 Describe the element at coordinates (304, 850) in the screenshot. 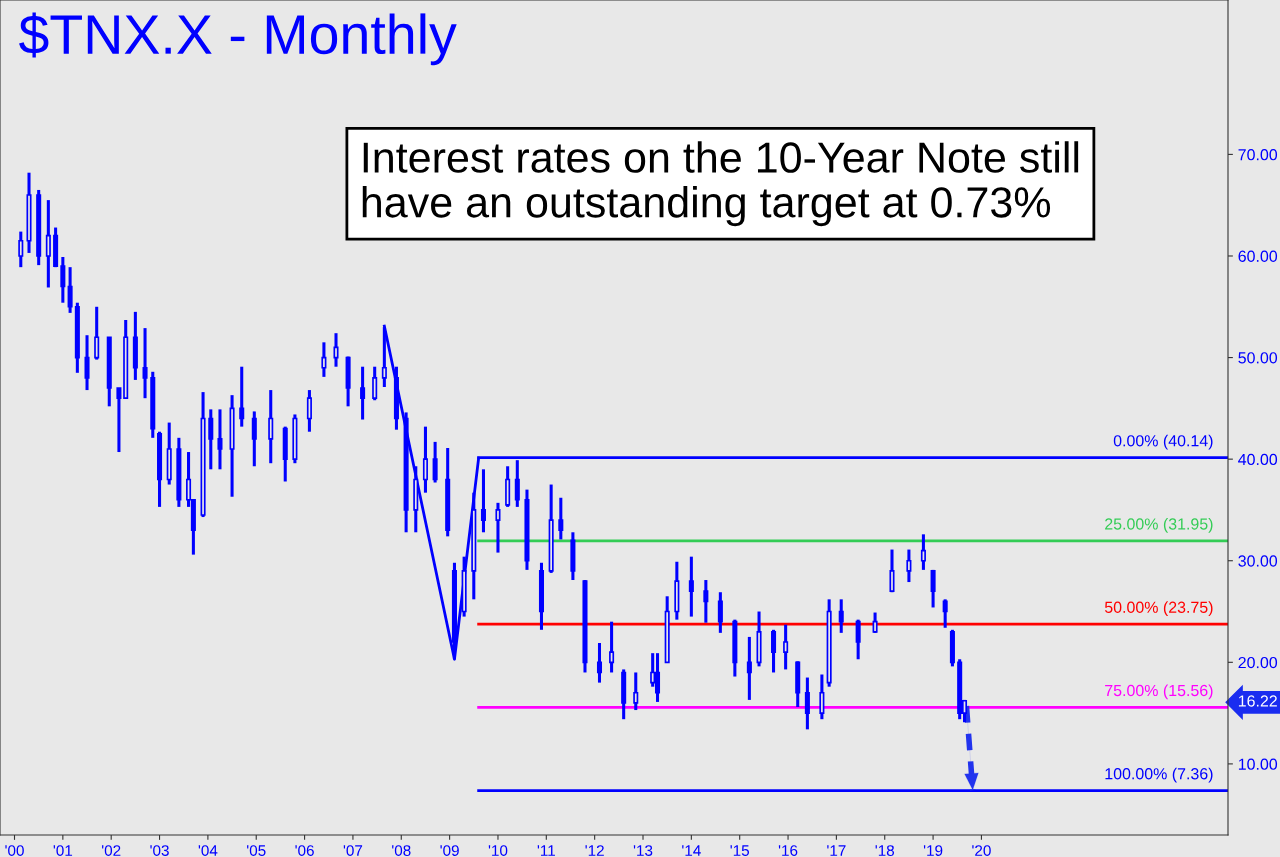

I see `x-tick-label: '06` at that location.